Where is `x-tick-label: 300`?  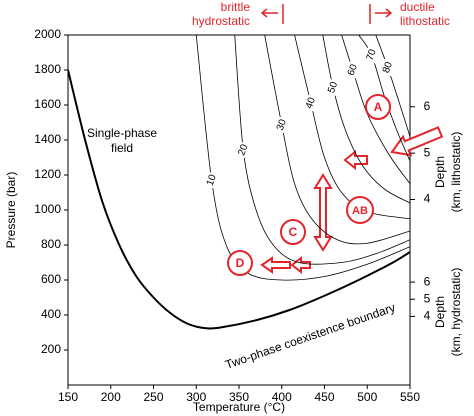
x-tick-label: 300 is located at coordinates (196, 397).